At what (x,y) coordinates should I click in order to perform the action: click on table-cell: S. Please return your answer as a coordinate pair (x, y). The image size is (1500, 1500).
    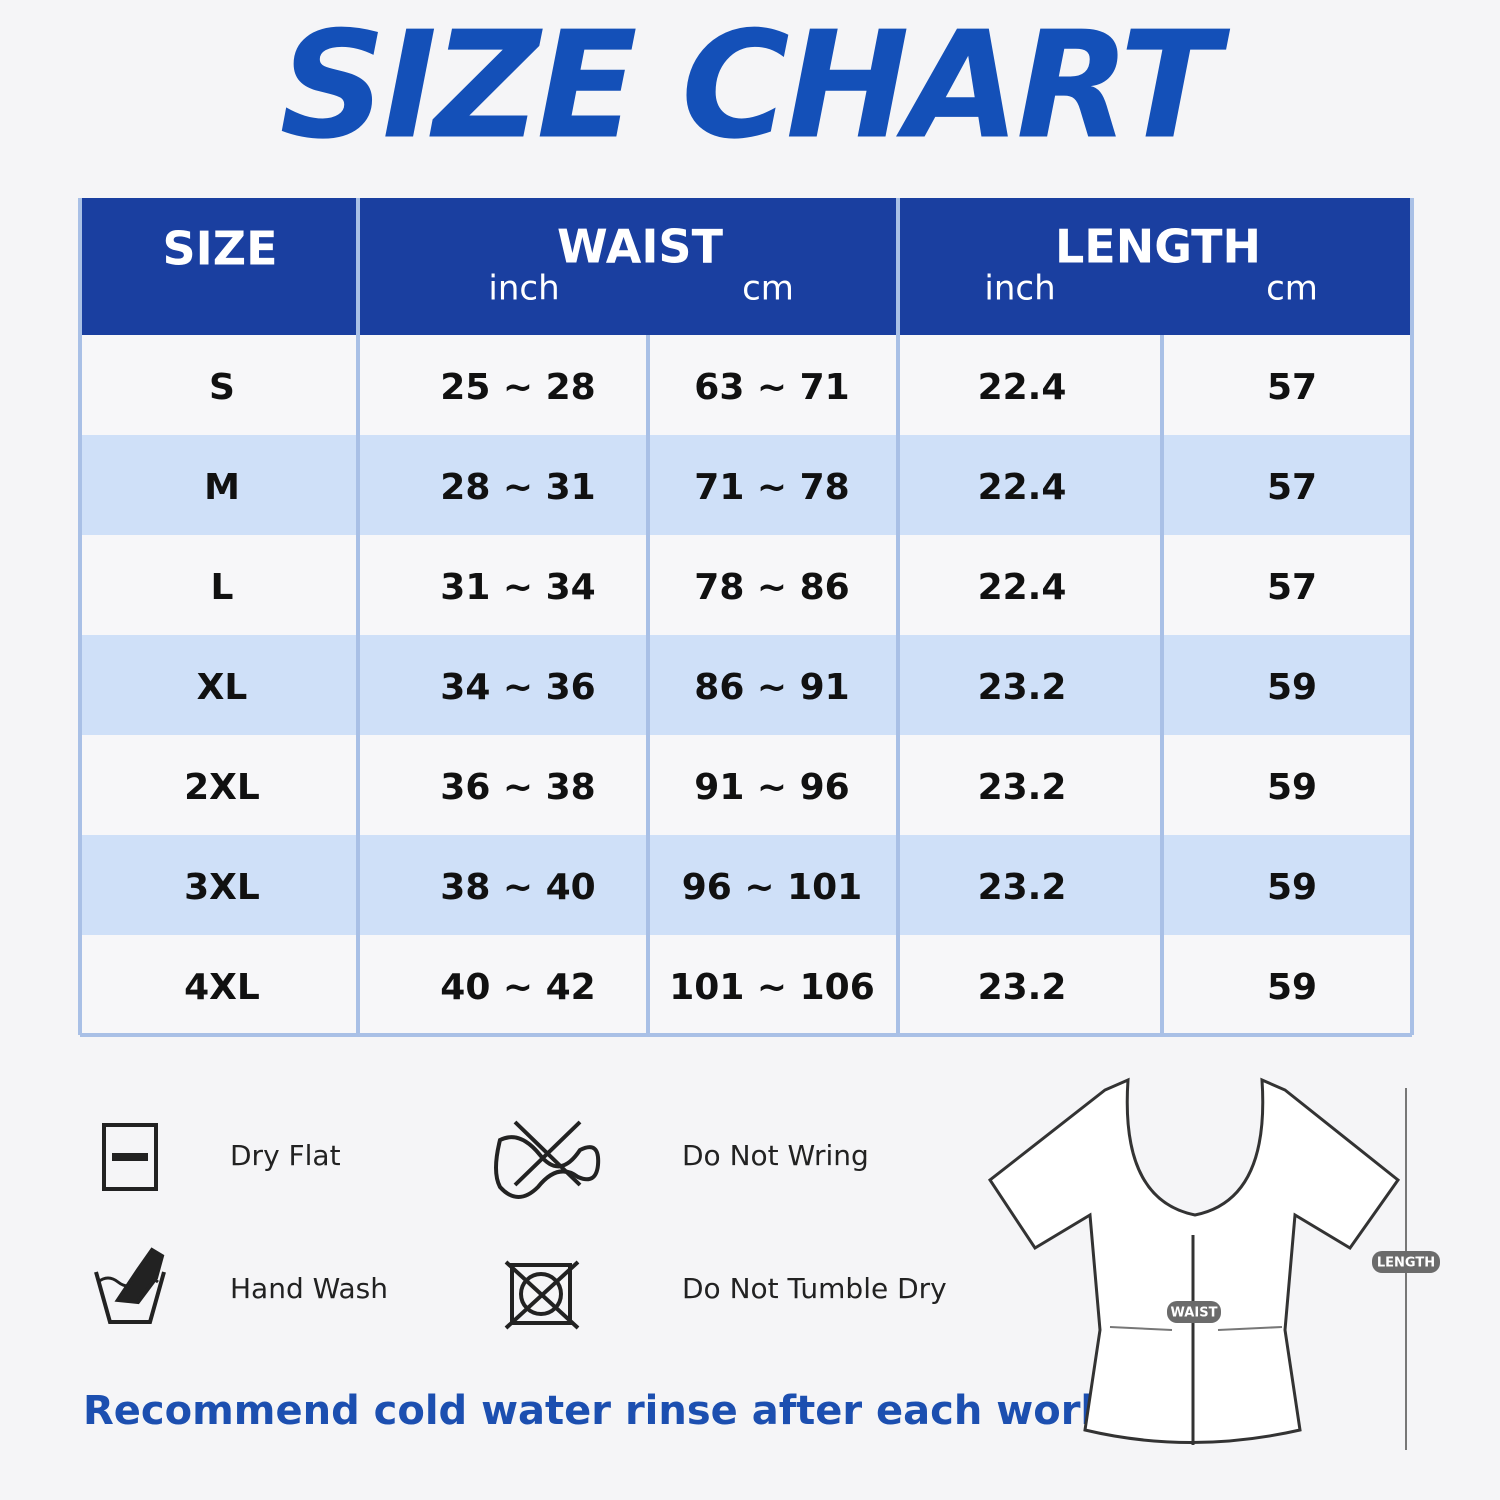
    Looking at the image, I should click on (222, 387).